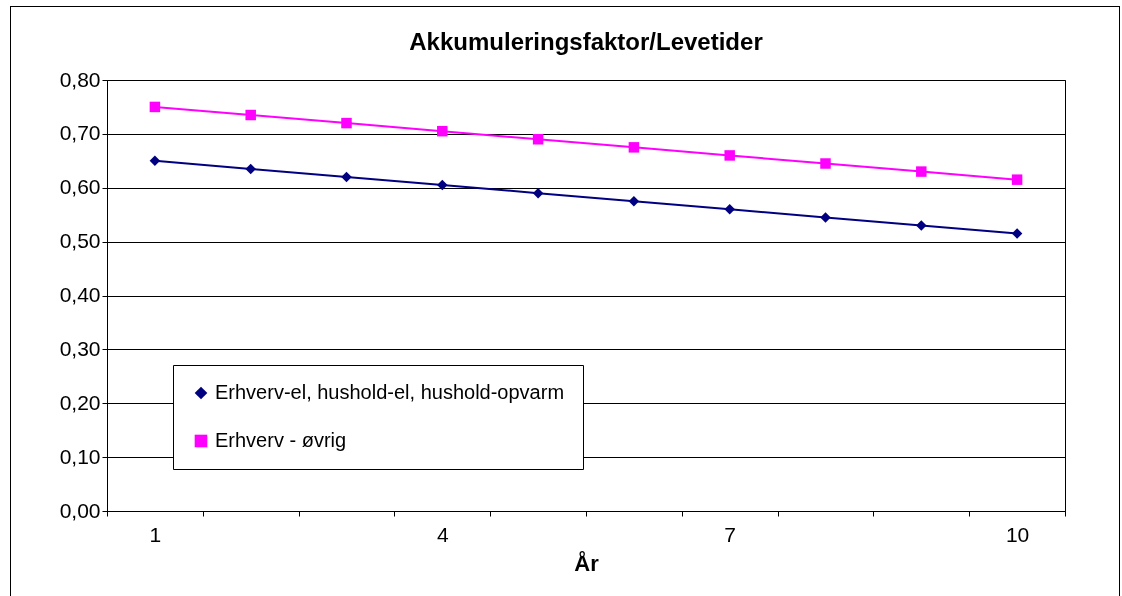 This screenshot has height=596, width=1122. What do you see at coordinates (586, 41) in the screenshot?
I see `chart-title: Akkumuleringsfaktor/Levetider` at bounding box center [586, 41].